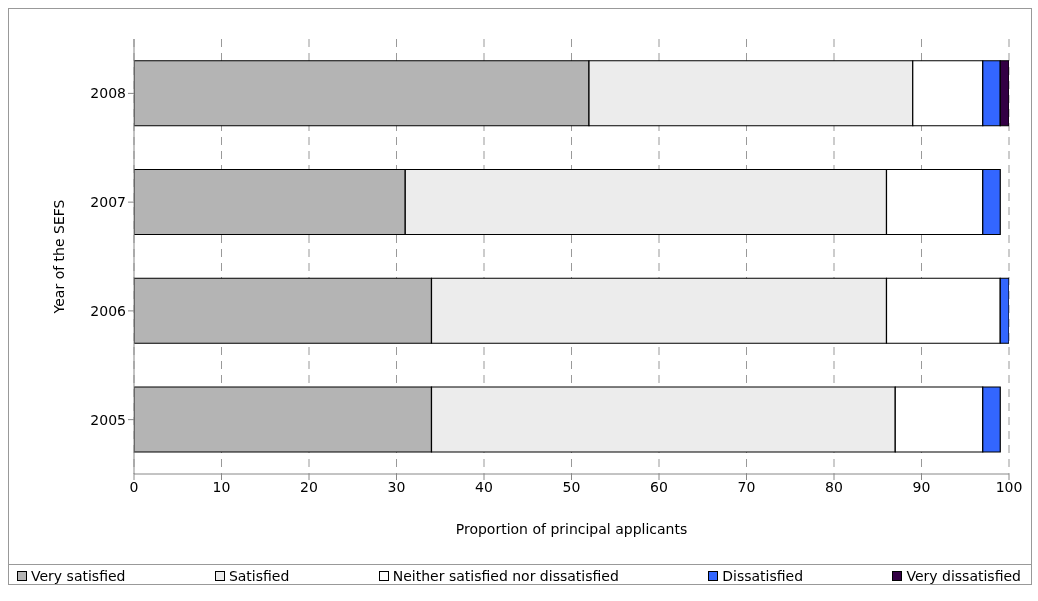 This screenshot has width=1038, height=601. Describe the element at coordinates (746, 486) in the screenshot. I see `x-tick-label: 70` at that location.